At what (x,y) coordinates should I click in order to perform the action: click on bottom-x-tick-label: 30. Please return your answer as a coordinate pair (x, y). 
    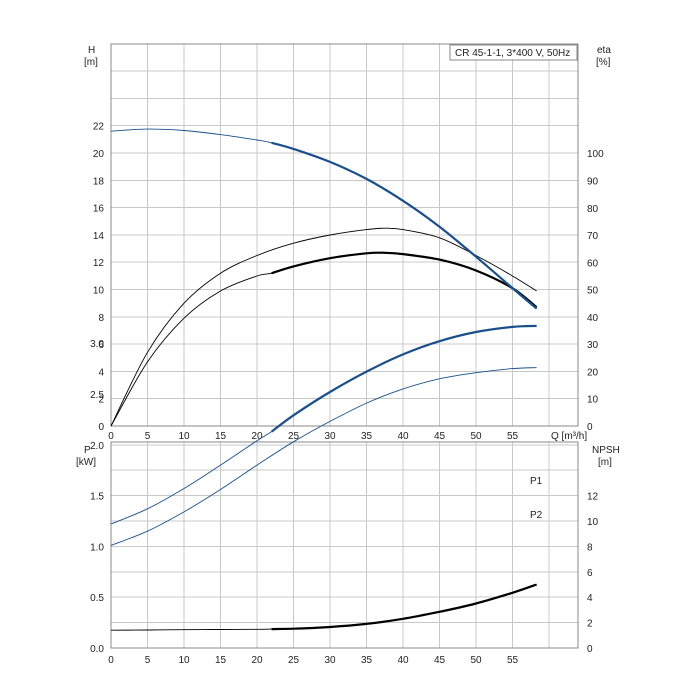
    Looking at the image, I should click on (330, 660).